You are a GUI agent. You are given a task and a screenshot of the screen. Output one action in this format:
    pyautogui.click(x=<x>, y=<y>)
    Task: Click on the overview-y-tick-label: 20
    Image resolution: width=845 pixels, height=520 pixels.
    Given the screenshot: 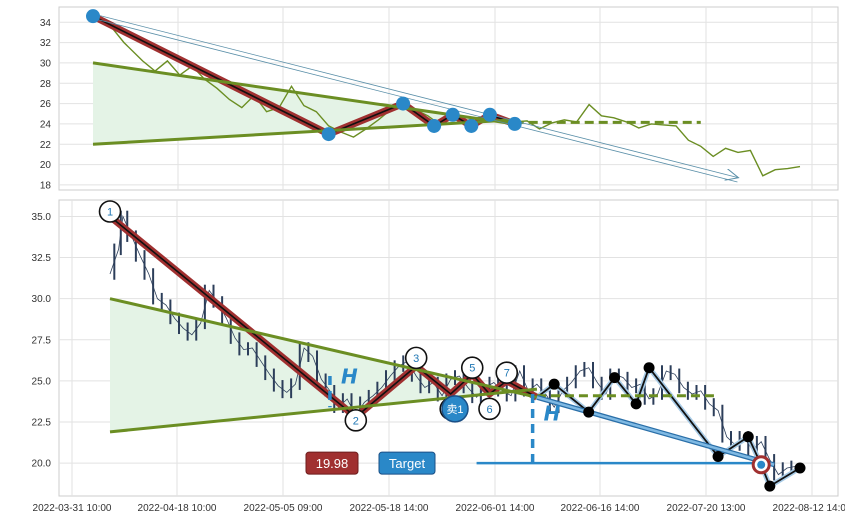 What is the action you would take?
    pyautogui.click(x=46, y=165)
    